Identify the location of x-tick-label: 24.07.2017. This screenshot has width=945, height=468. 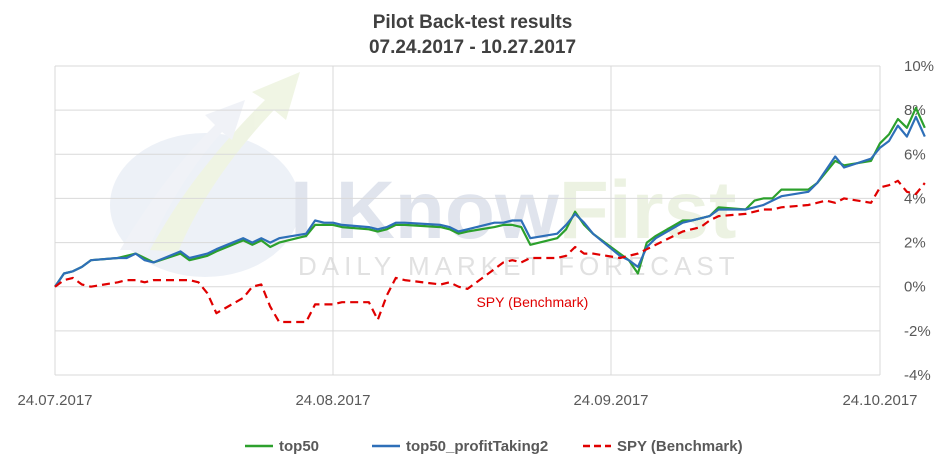
(54, 400).